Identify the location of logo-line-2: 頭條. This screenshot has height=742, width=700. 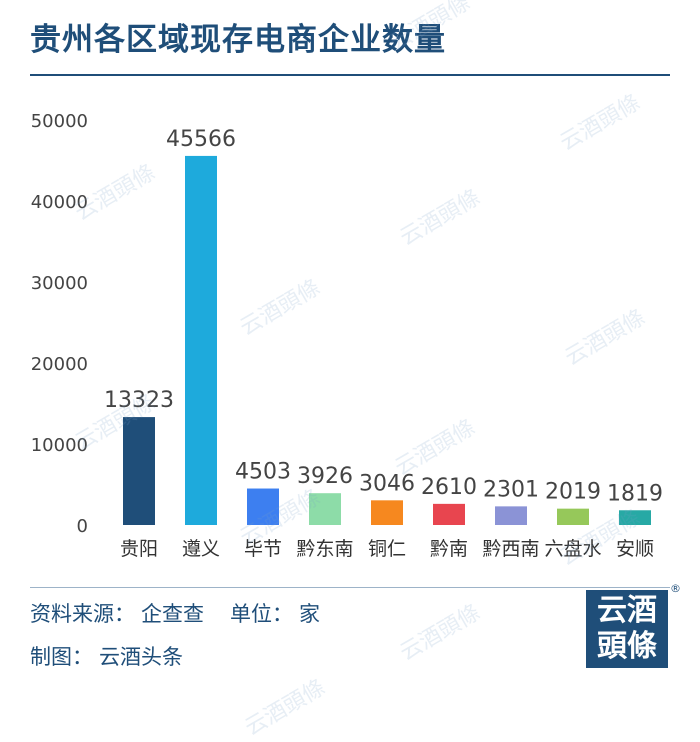
(627, 646).